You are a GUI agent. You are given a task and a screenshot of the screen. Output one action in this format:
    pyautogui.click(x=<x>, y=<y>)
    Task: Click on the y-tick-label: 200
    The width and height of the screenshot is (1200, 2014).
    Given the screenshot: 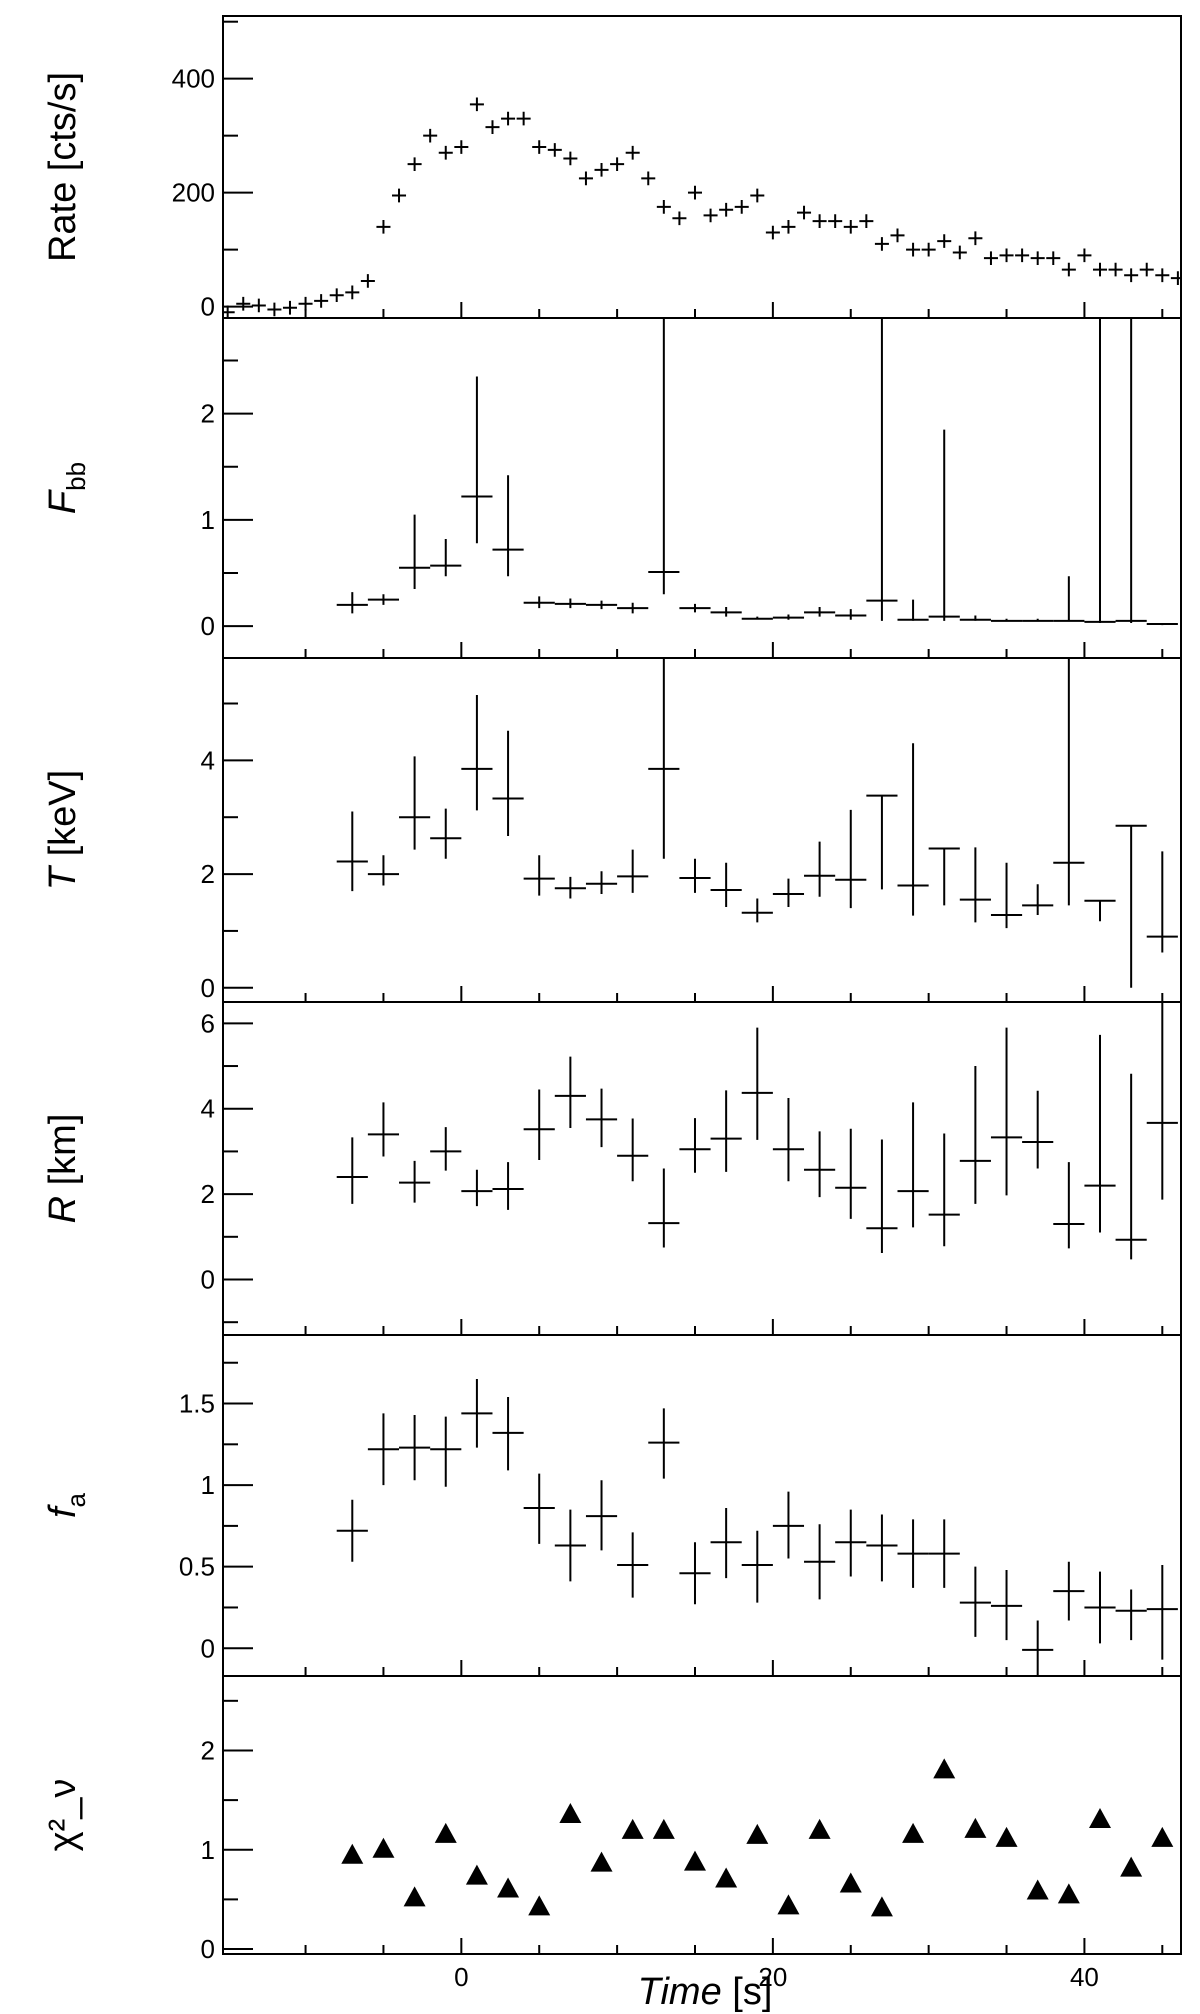 What is the action you would take?
    pyautogui.click(x=193, y=193)
    